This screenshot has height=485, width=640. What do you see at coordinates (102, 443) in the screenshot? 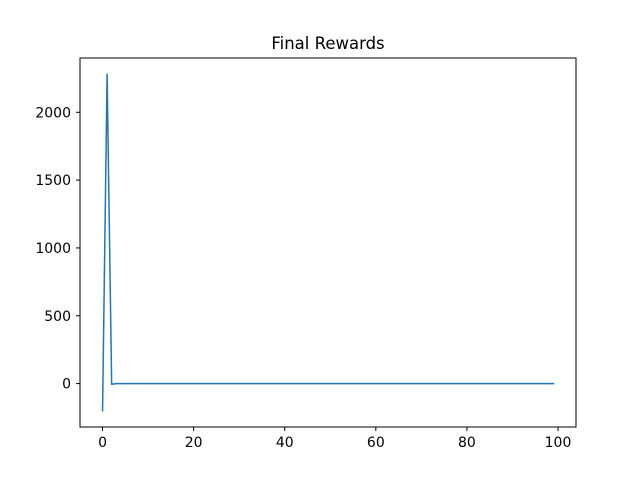
I see `x-tick-label: 0` at bounding box center [102, 443].